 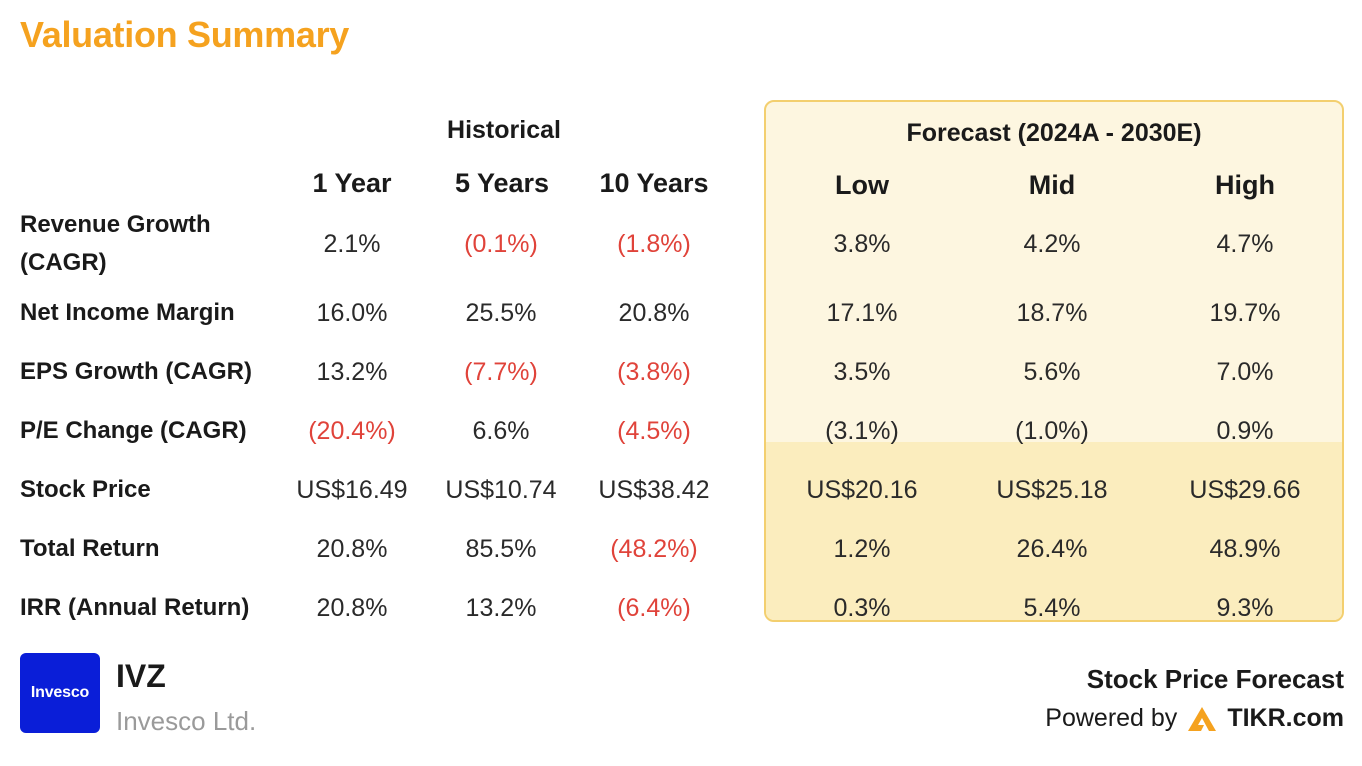 I want to click on historical-cell: US$10.74, so click(x=501, y=490).